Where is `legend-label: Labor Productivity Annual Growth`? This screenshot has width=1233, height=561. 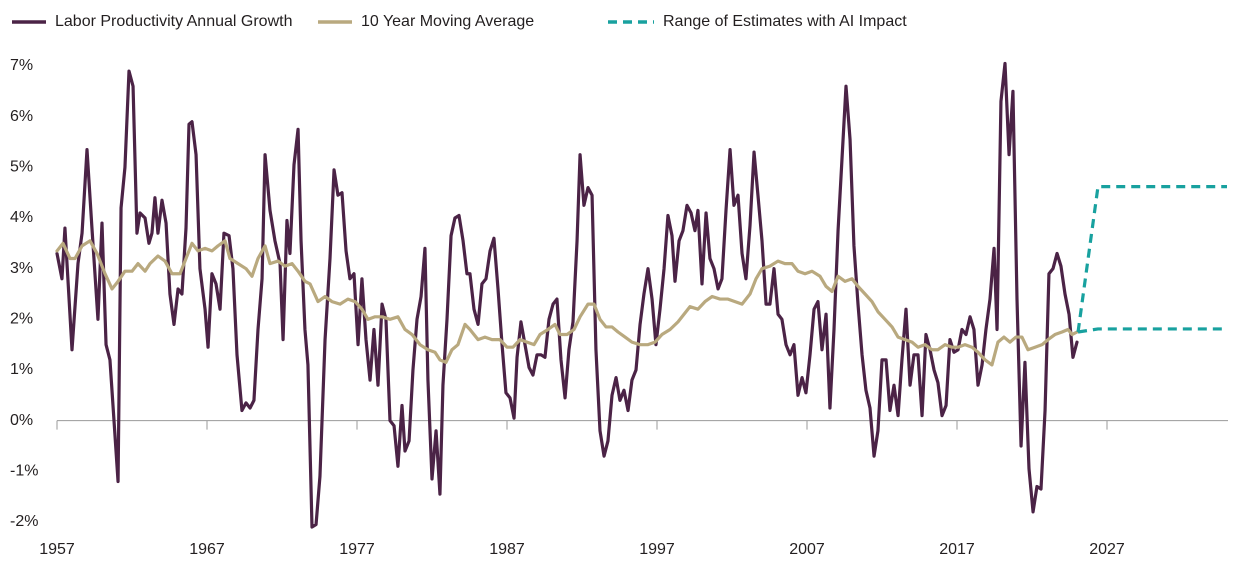 legend-label: Labor Productivity Annual Growth is located at coordinates (173, 21).